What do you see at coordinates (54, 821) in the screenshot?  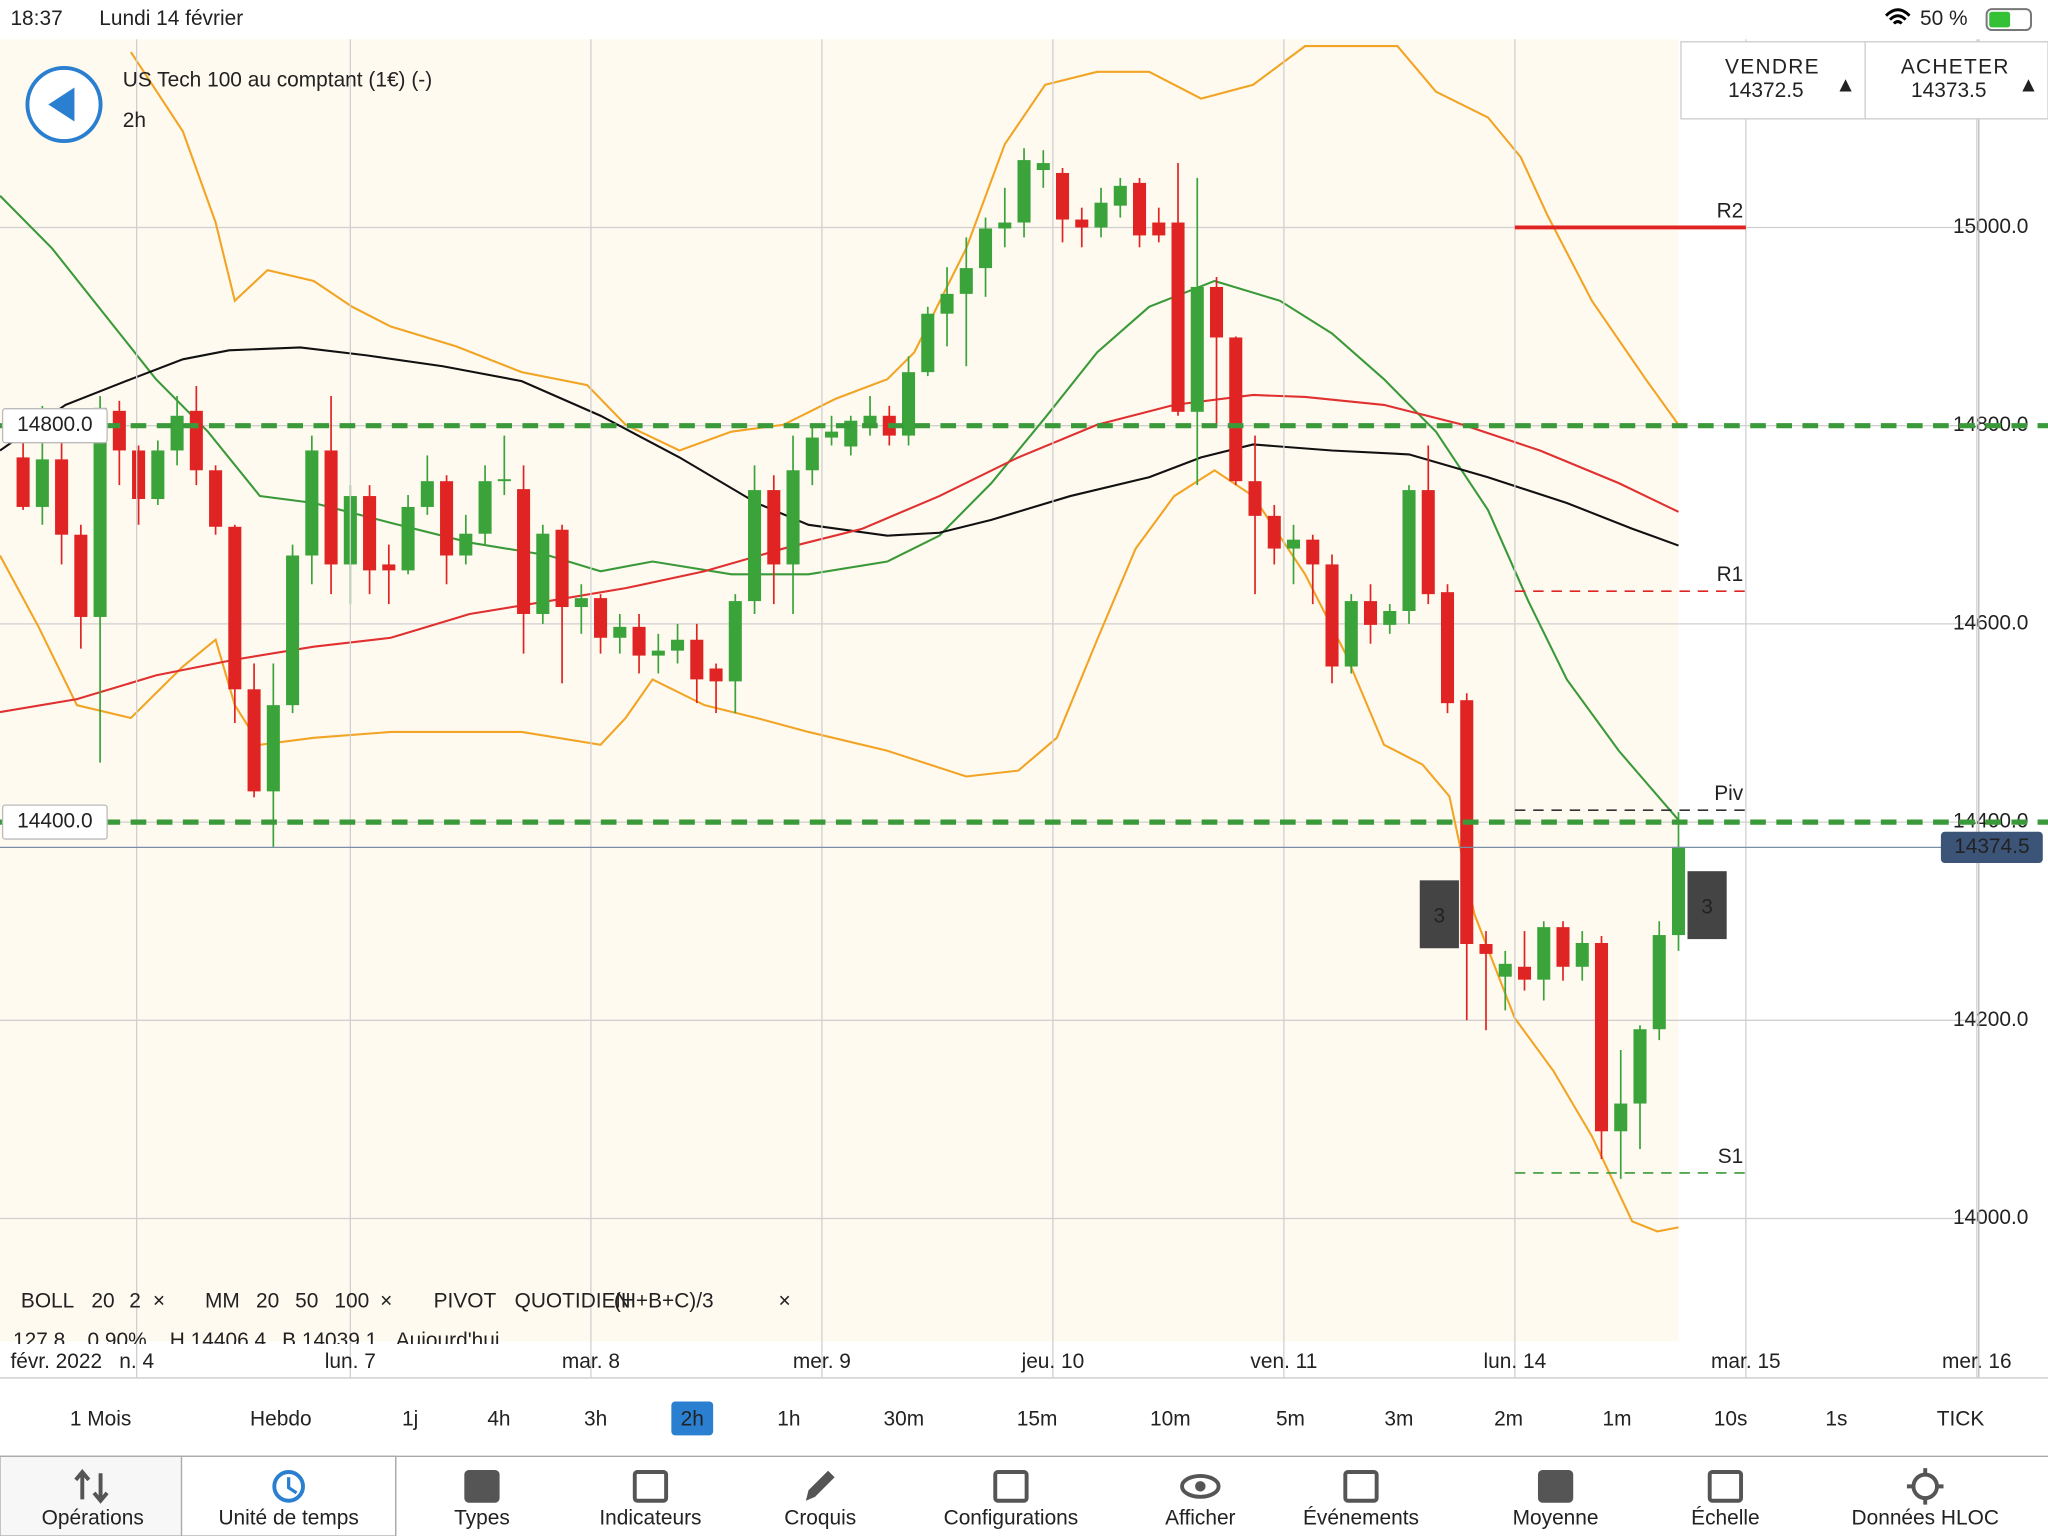 I see `guide-label: 14400.0` at bounding box center [54, 821].